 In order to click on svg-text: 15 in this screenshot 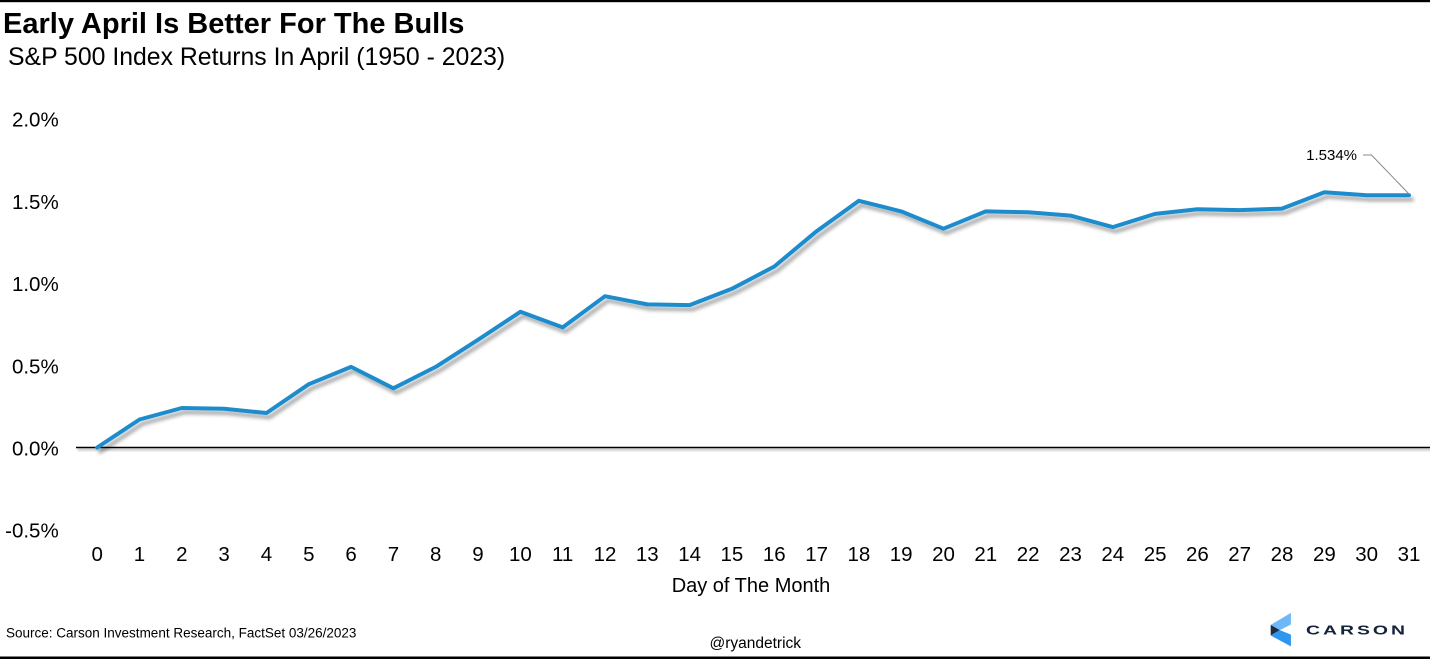, I will do `click(731, 554)`.